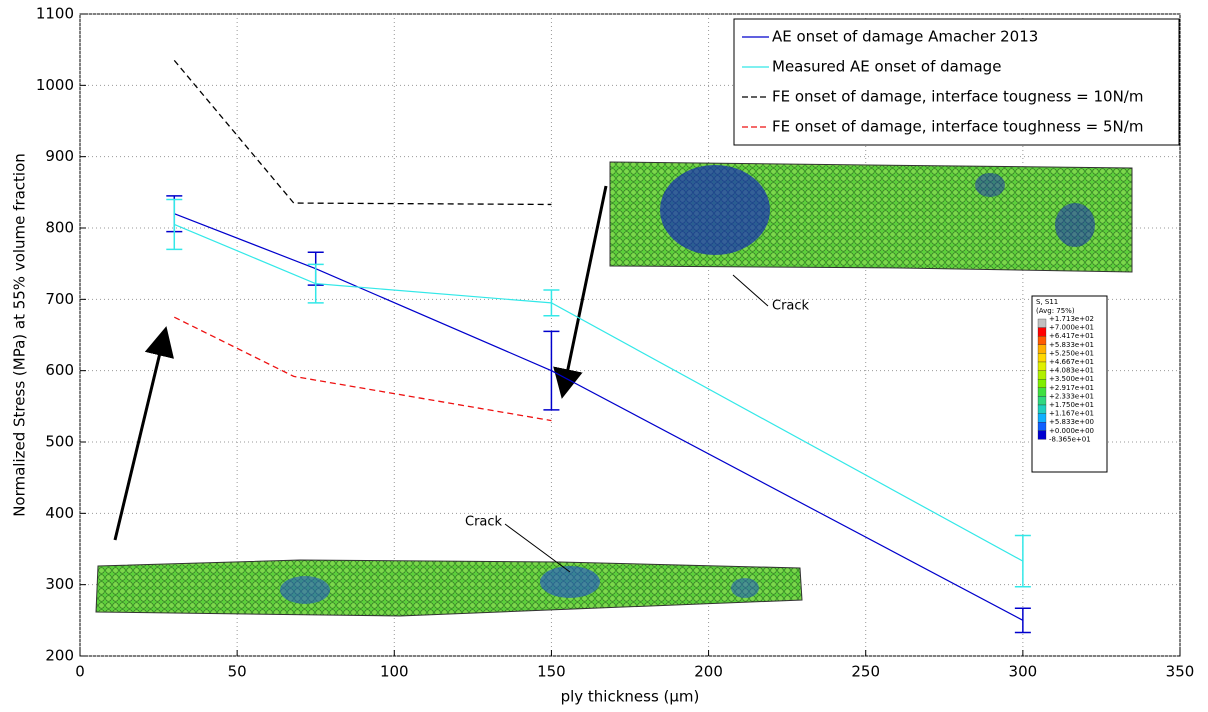 The width and height of the screenshot is (1208, 712). Describe the element at coordinates (1071, 379) in the screenshot. I see `colorbar-label: +3.500e+01` at that location.